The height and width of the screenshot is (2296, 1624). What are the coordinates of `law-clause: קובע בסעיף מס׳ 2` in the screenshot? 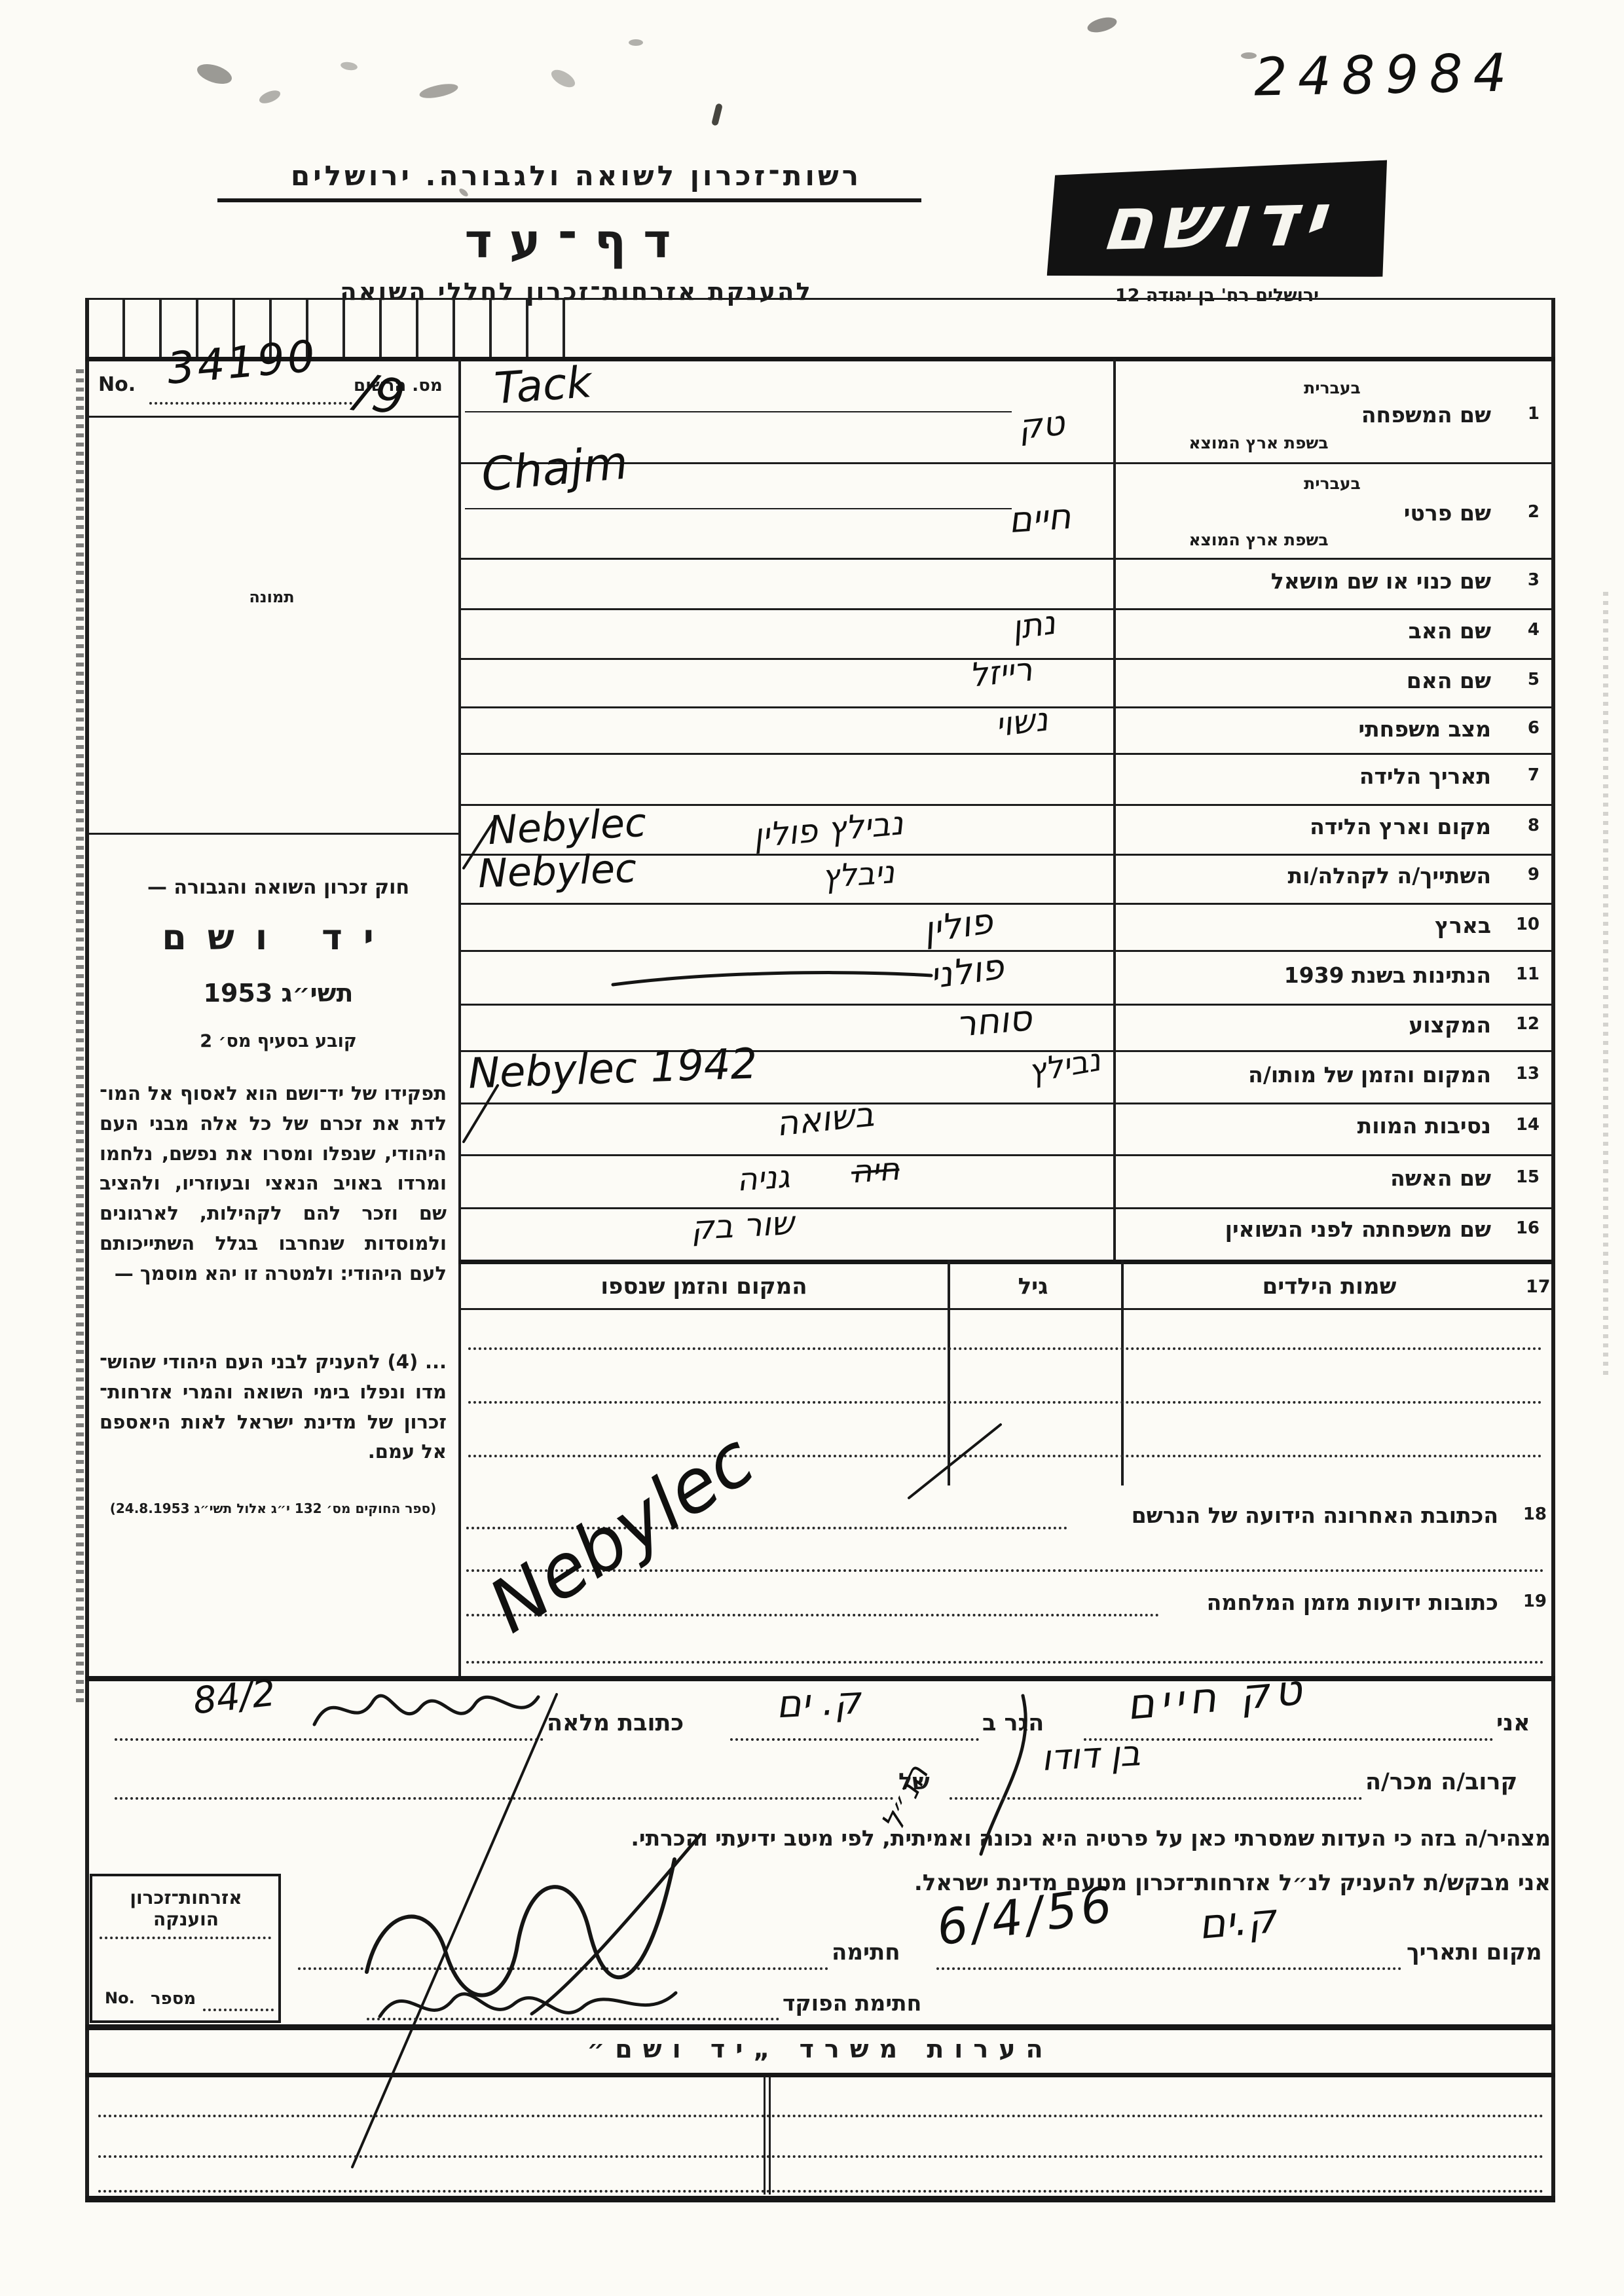 It's located at (278, 1041).